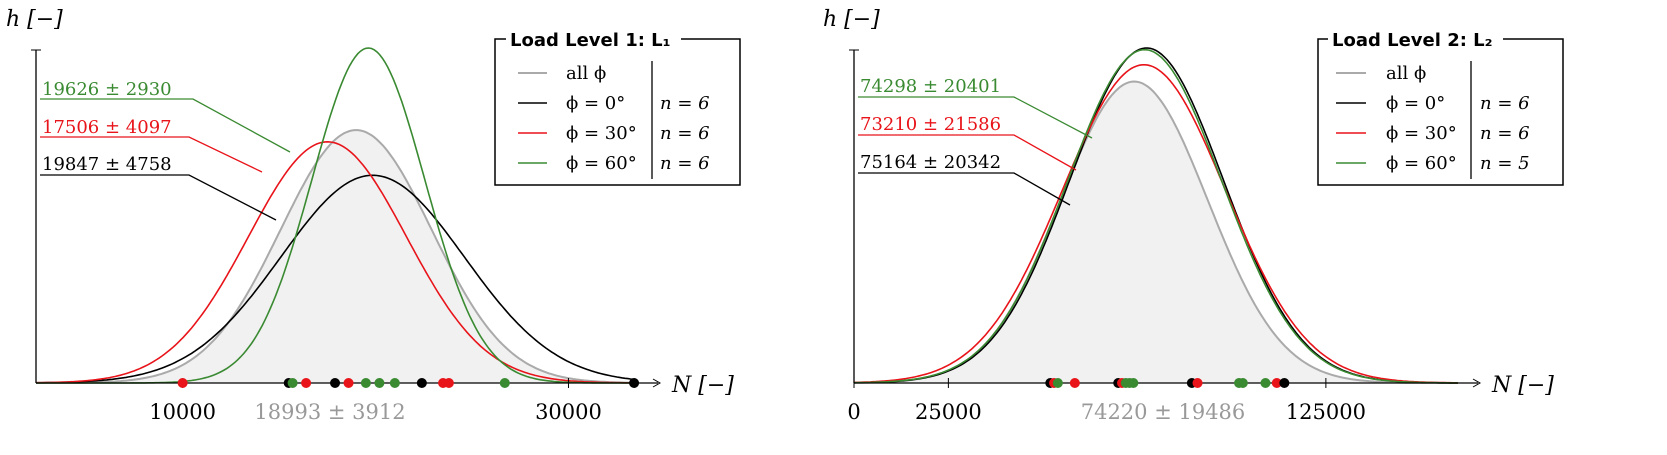 The width and height of the screenshot is (1667, 455). I want to click on series-stat-label: 17506 ± 4097, so click(107, 127).